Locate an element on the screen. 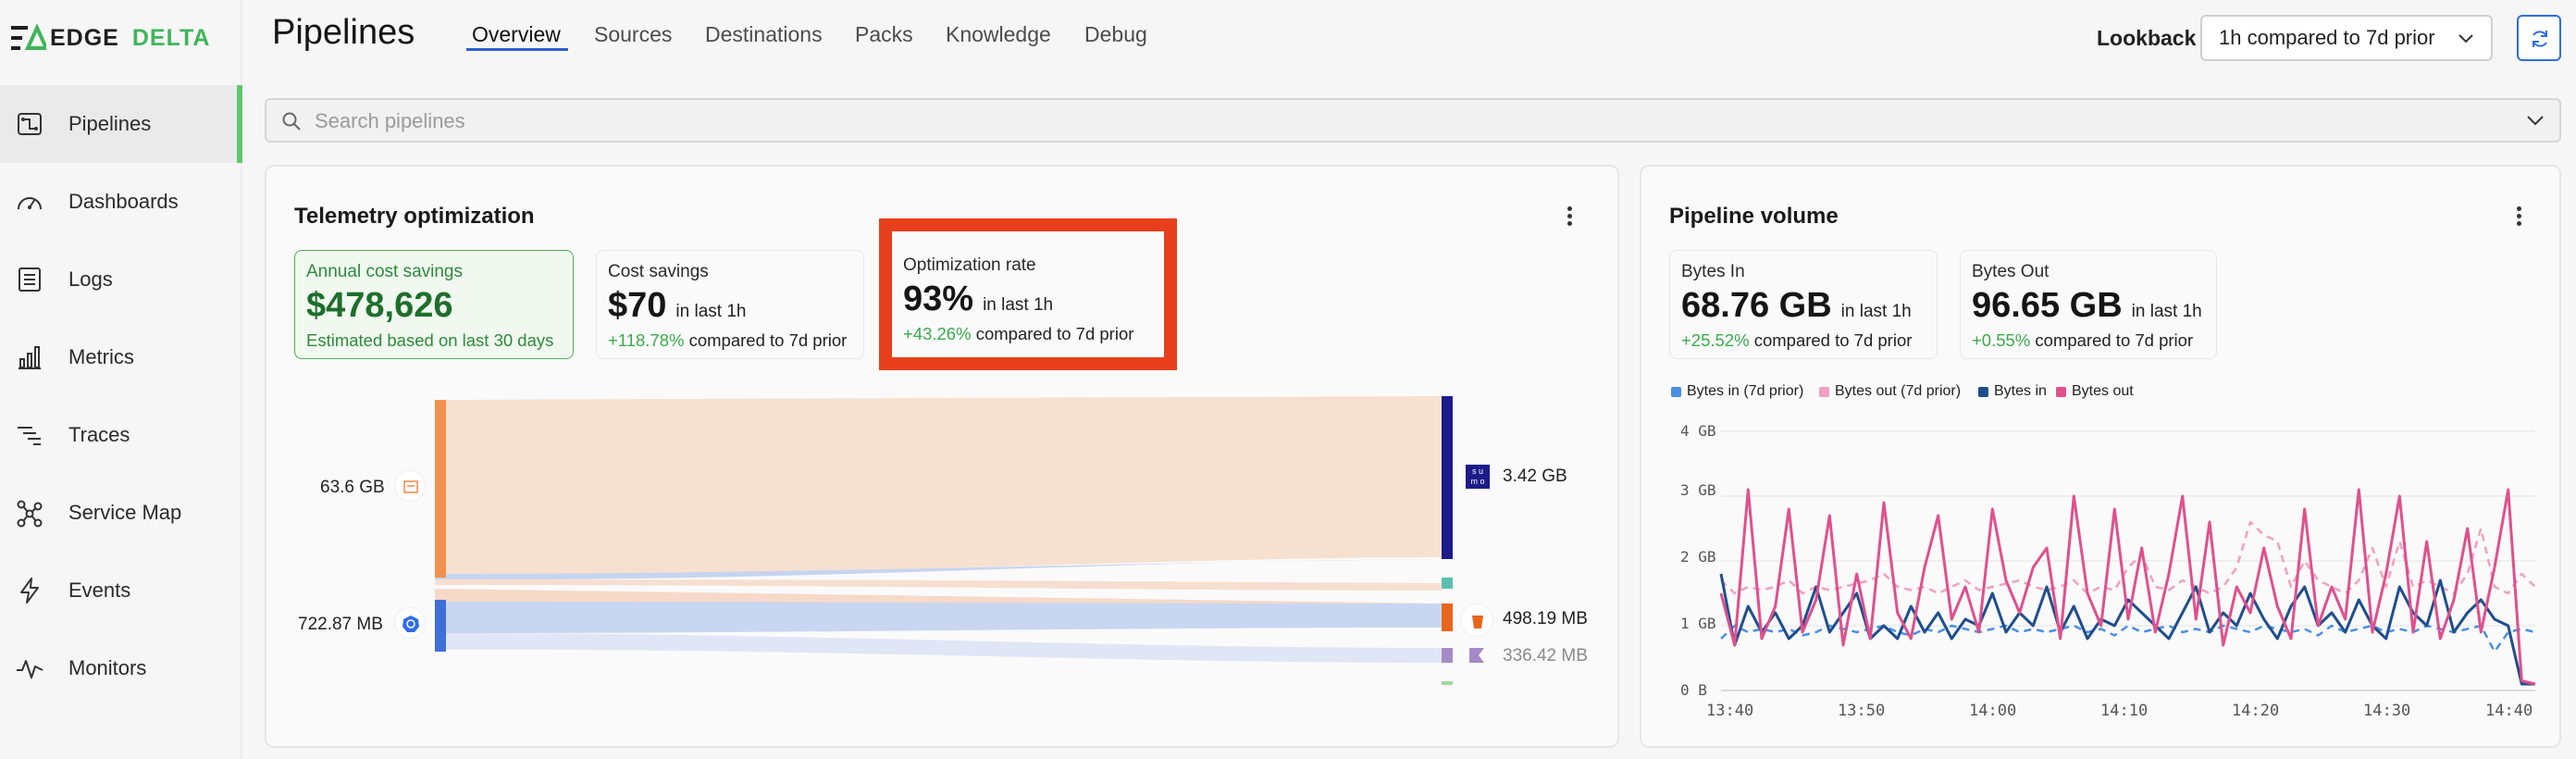 This screenshot has height=759, width=2576. edge-delta-logo: EDGE DELTA is located at coordinates (110, 38).